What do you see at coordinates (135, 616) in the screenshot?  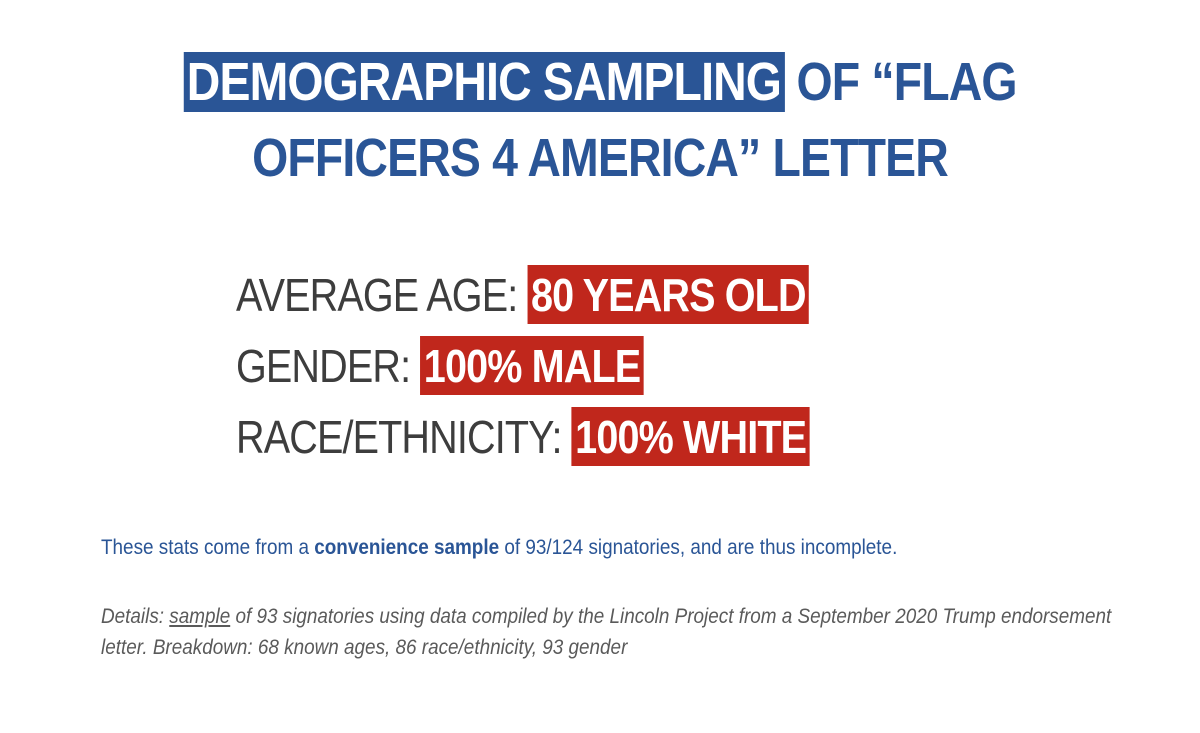 I see `details-prefix: Details:` at bounding box center [135, 616].